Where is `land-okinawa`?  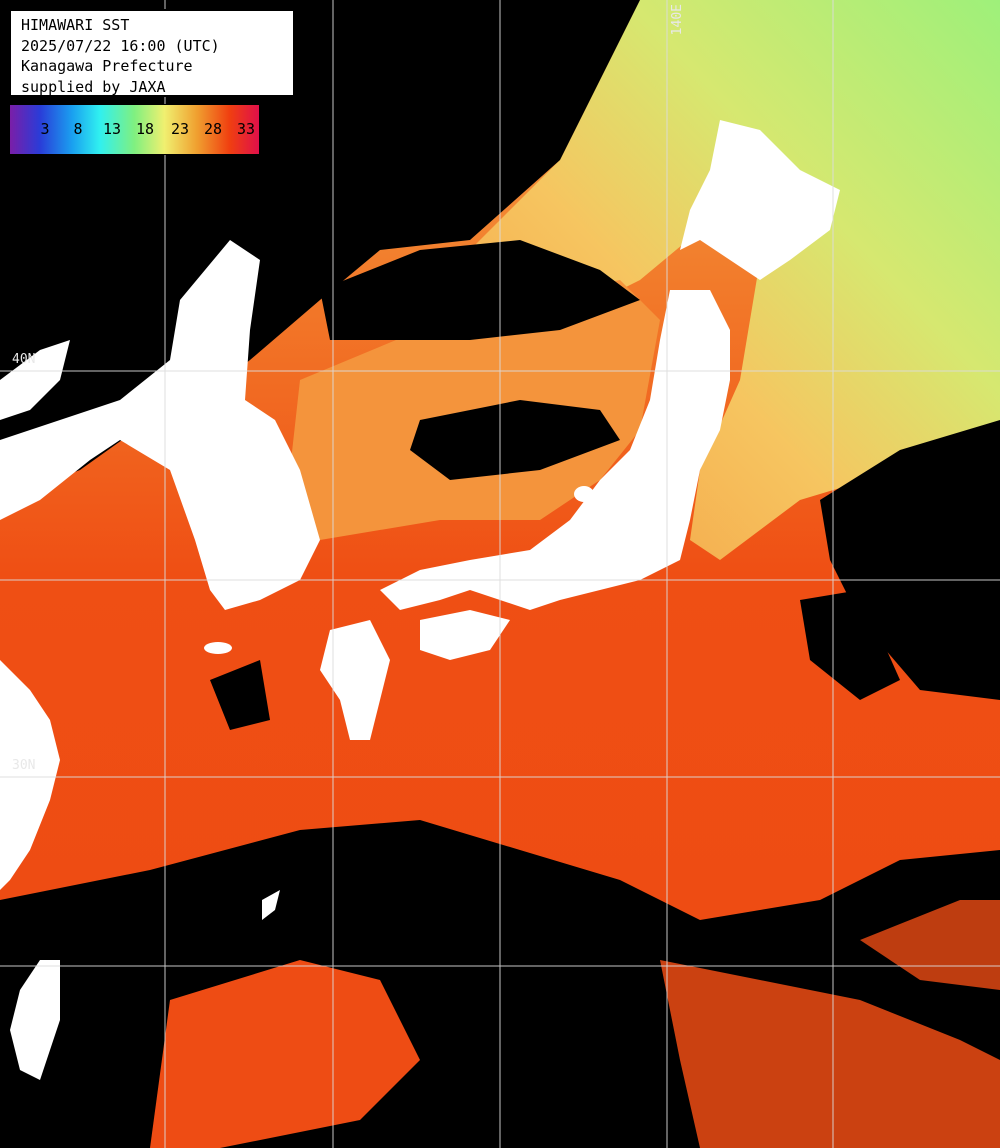
land-okinawa is located at coordinates (271, 905).